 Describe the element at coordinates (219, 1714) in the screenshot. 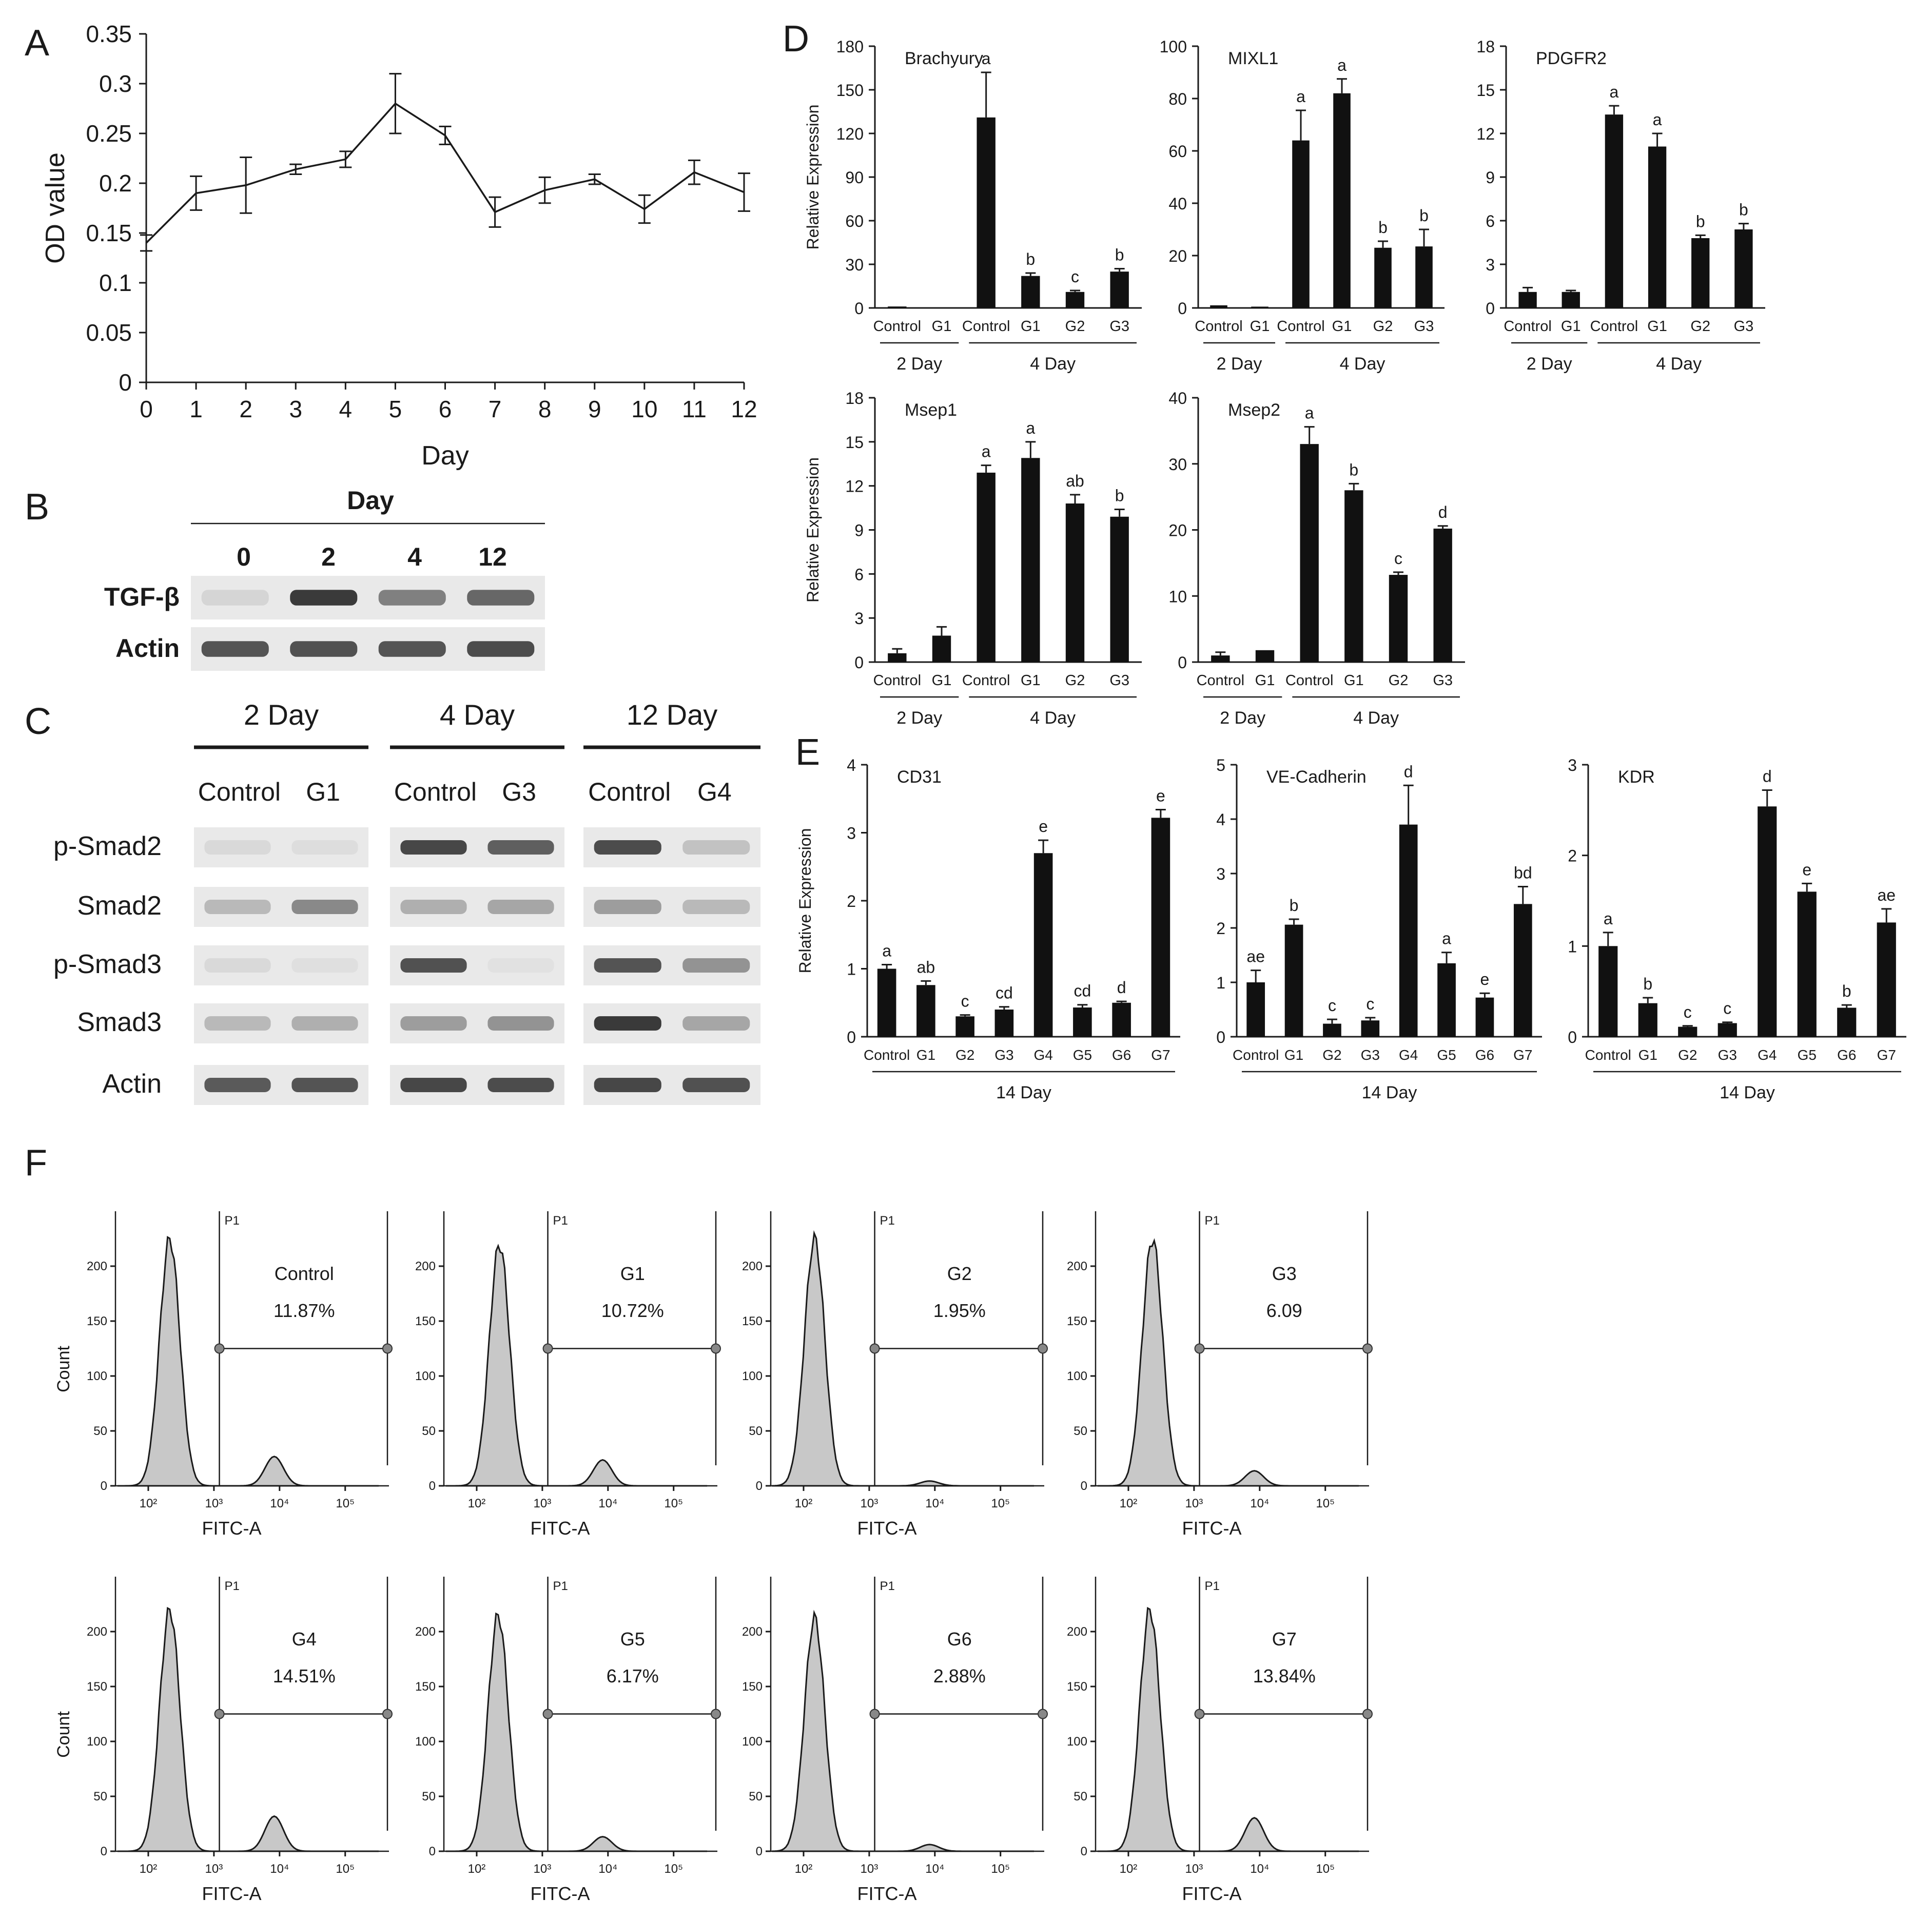

I see `gate-handle` at that location.